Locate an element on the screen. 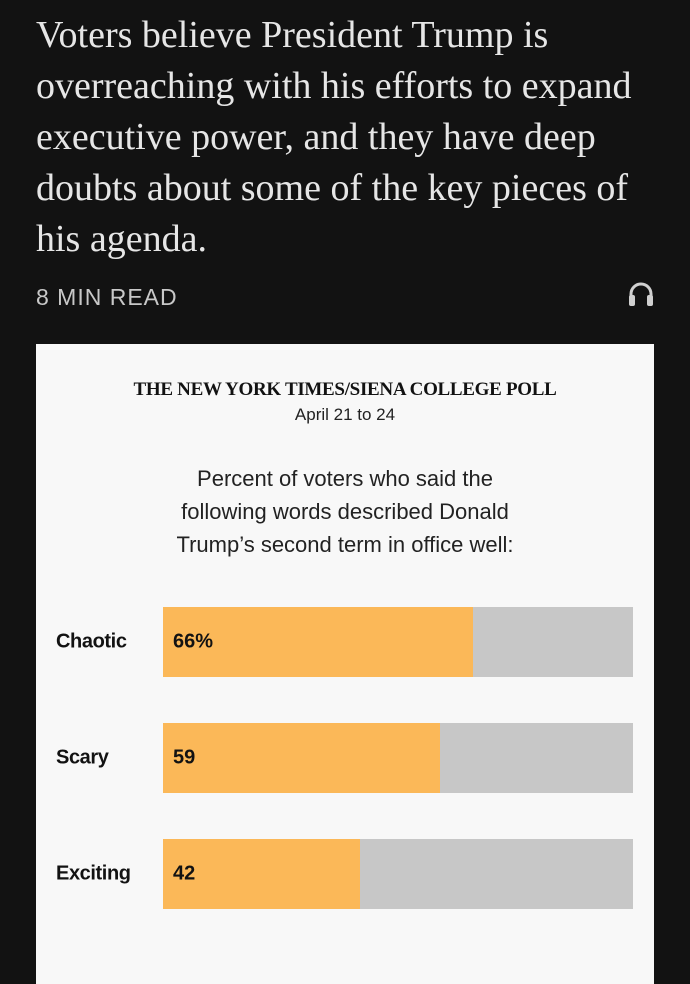 Image resolution: width=690 pixels, height=984 pixels. bar-row-exciting: Exciting 42 is located at coordinates (345, 874).